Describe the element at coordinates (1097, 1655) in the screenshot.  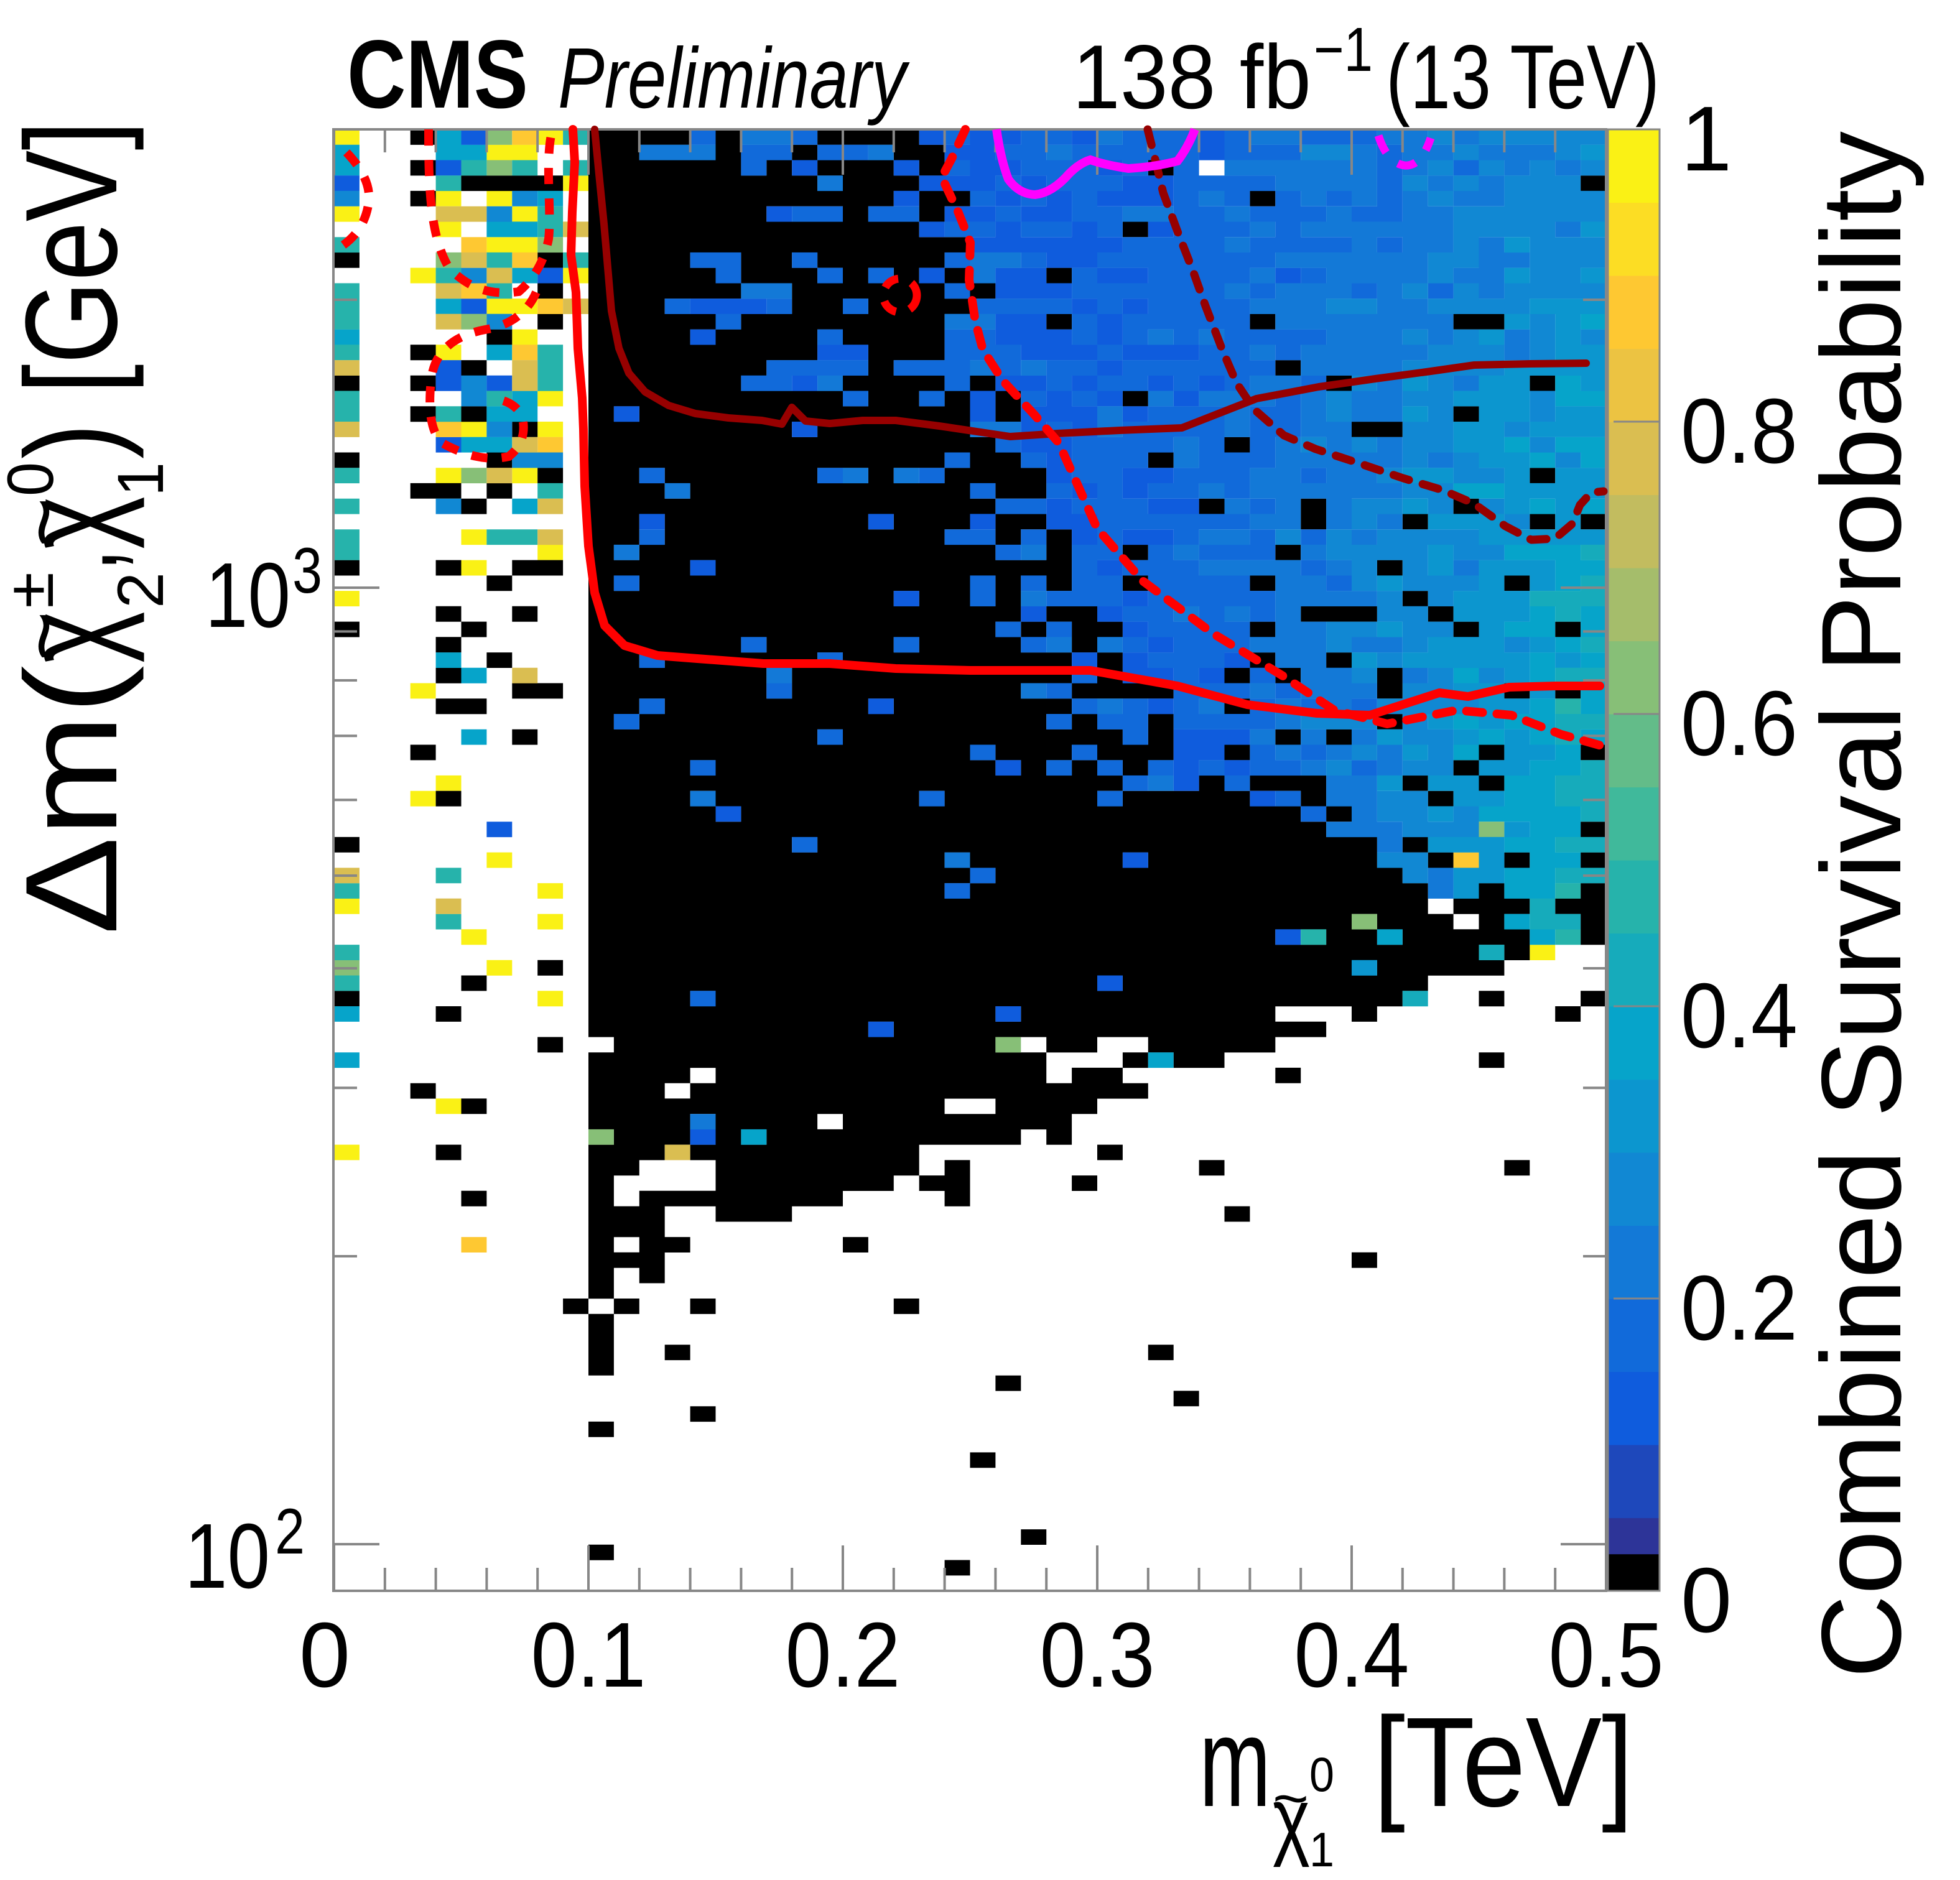
I see `svg-text: 0.3` at that location.